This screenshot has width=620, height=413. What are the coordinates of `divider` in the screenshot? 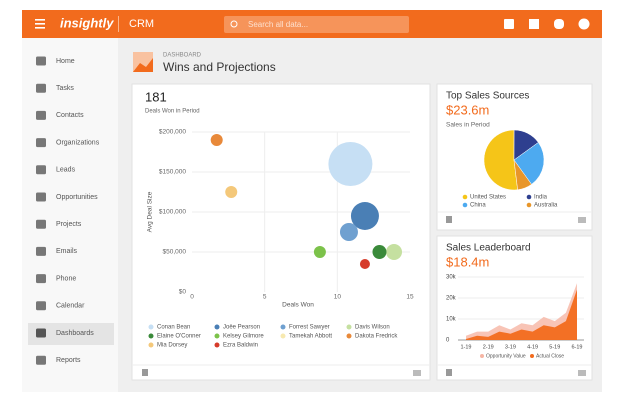 It's located at (118, 24).